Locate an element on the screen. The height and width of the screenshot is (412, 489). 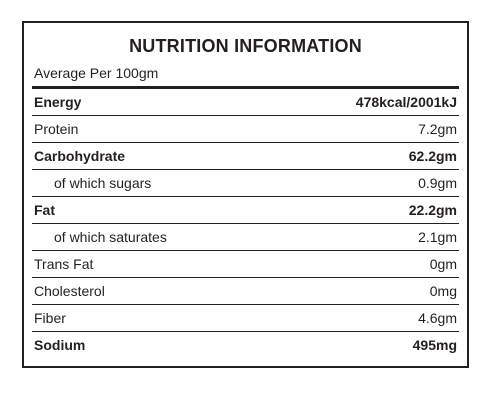
nutrient-row-cholesterol: Cholesterol 0mg is located at coordinates (245, 291).